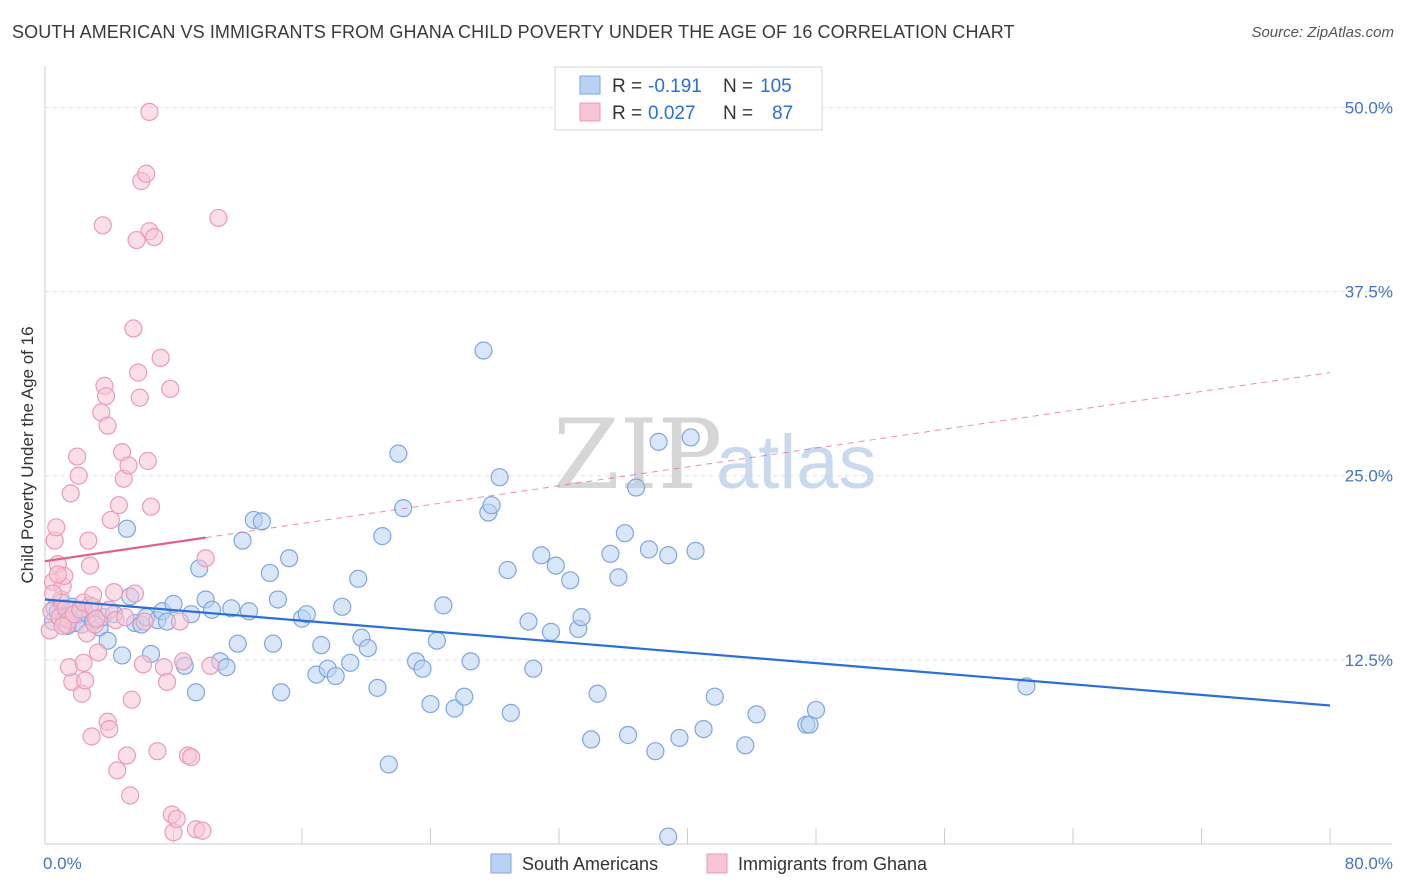 Image resolution: width=1406 pixels, height=892 pixels. I want to click on series-ghana, so click(134, 472).